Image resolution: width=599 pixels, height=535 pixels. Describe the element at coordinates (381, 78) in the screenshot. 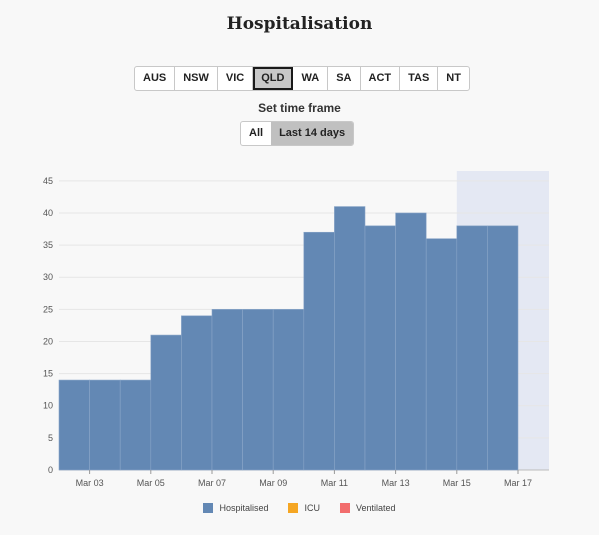

I see `region-tab-act: ACT` at that location.